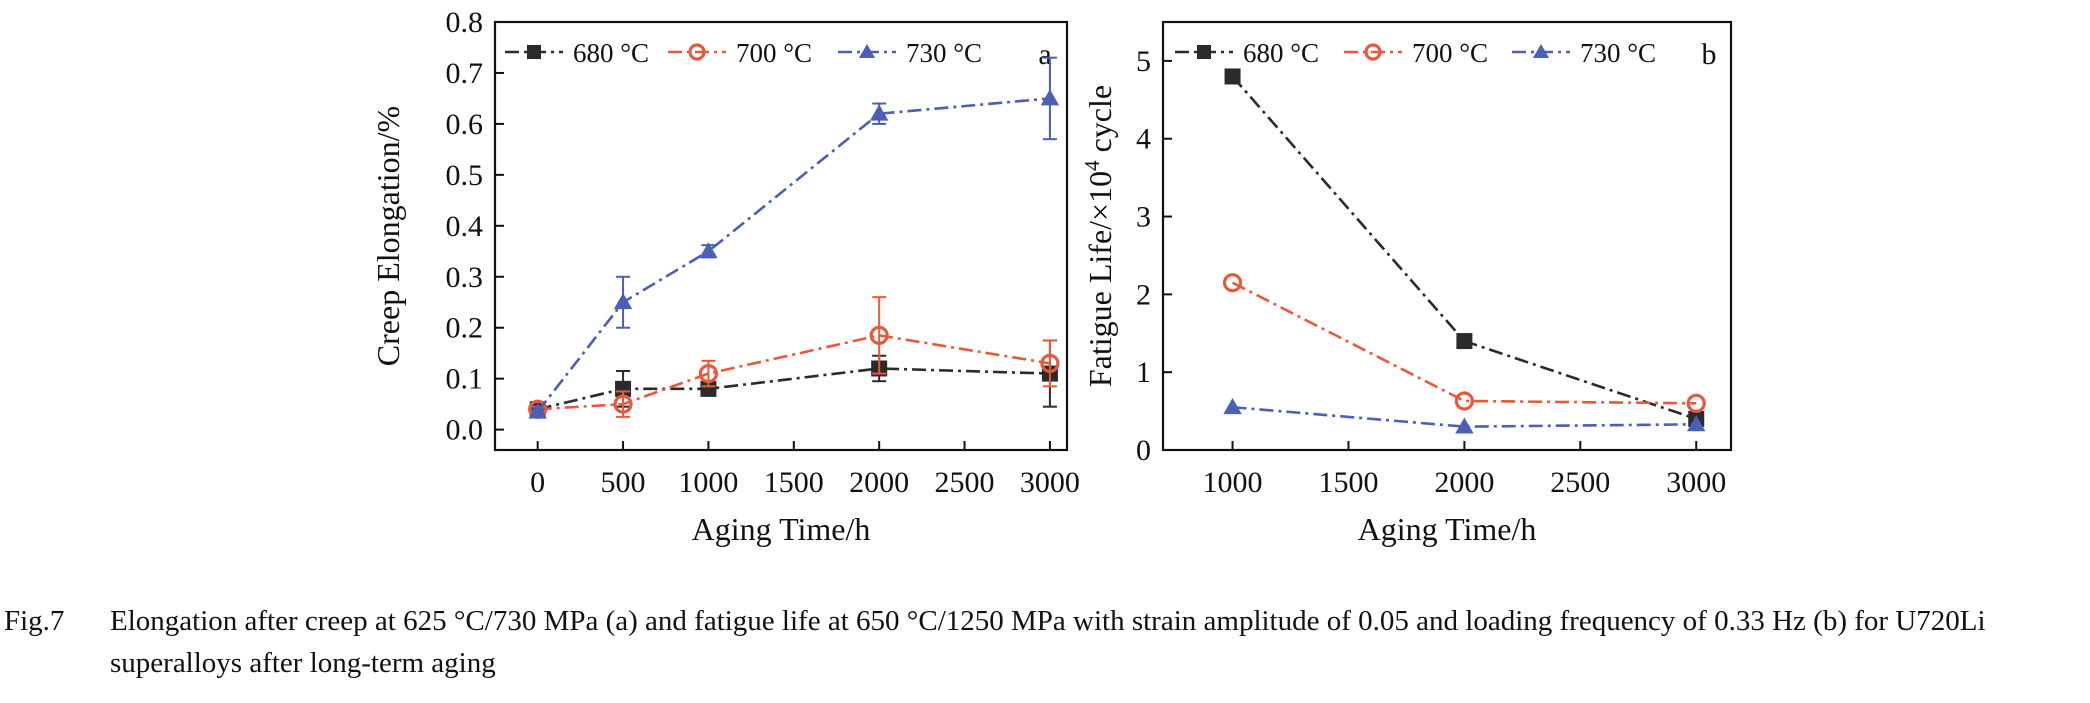 This screenshot has height=703, width=2090. What do you see at coordinates (1100, 279) in the screenshot?
I see `y-axis-title-main: Fatigue Life/×10` at bounding box center [1100, 279].